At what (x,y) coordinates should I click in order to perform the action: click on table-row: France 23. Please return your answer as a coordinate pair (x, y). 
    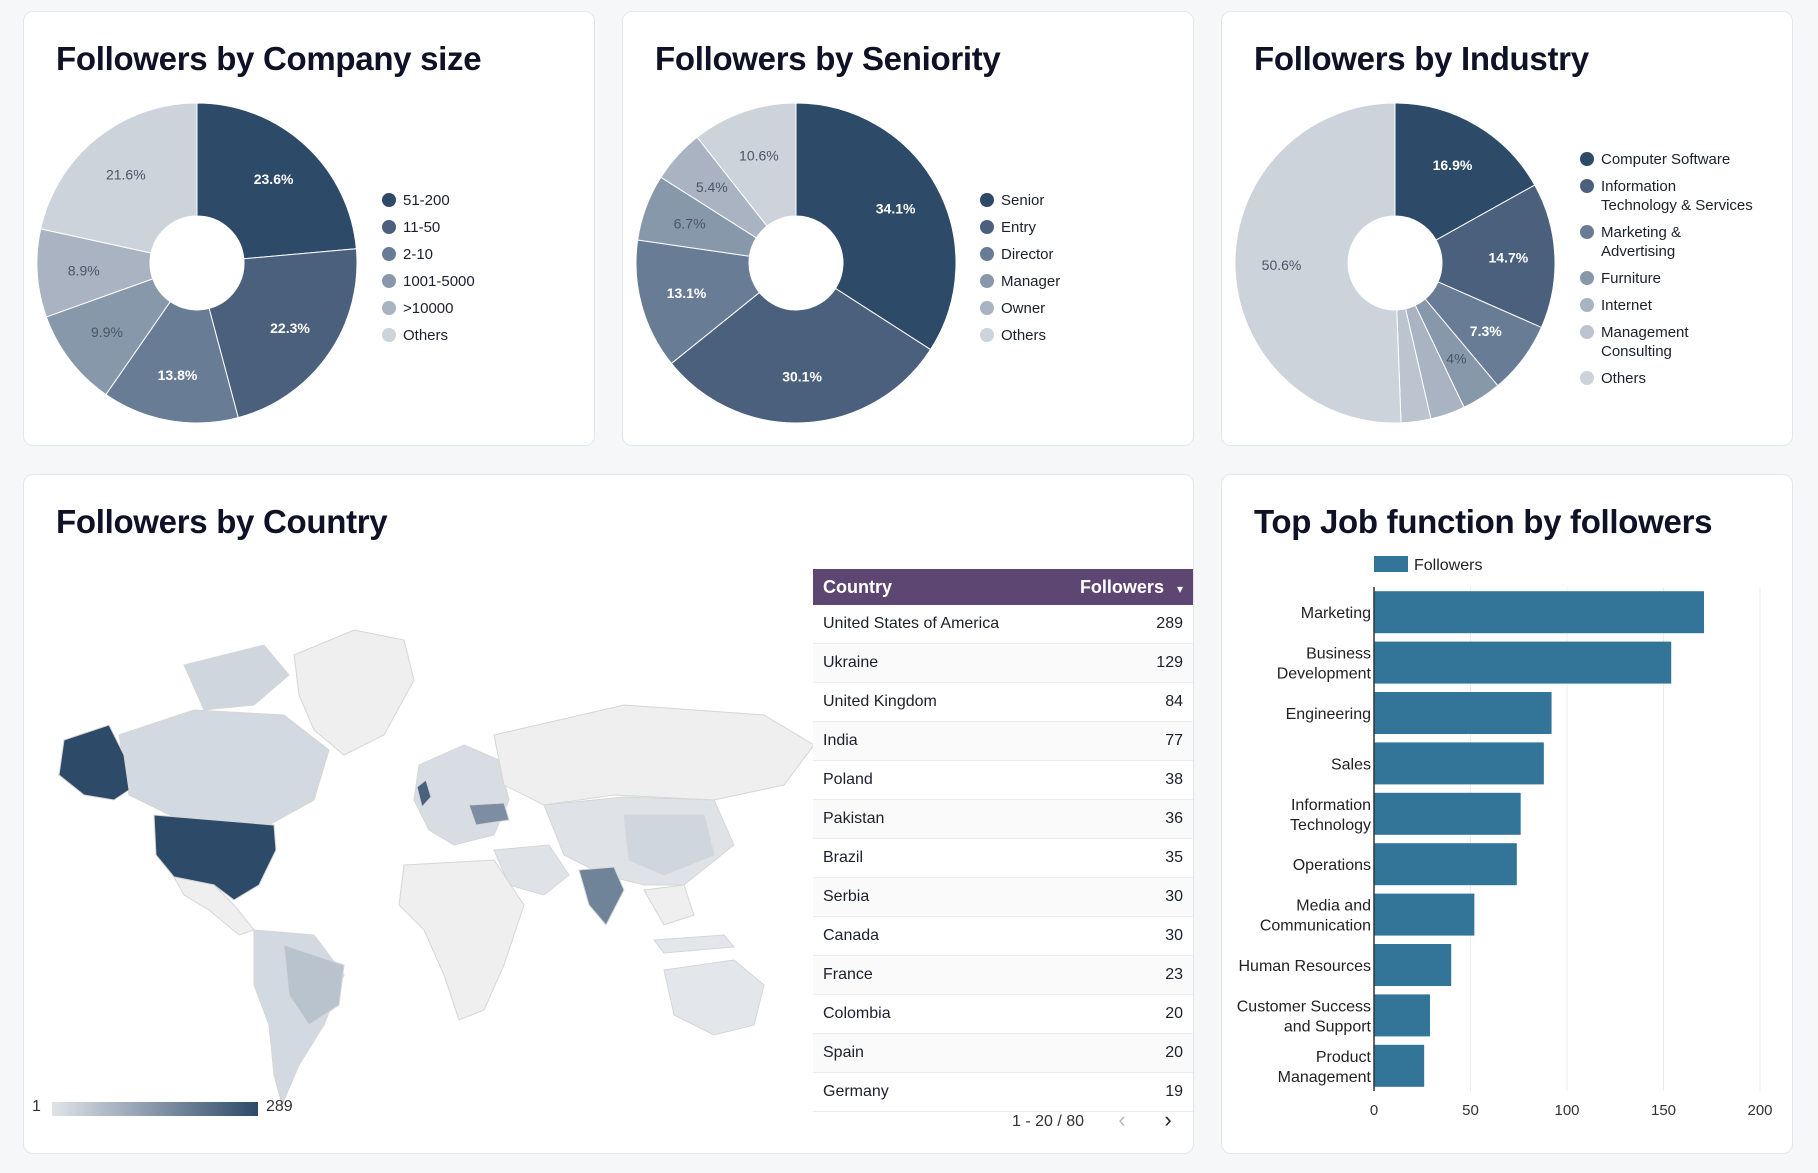
    Looking at the image, I should click on (1003, 975).